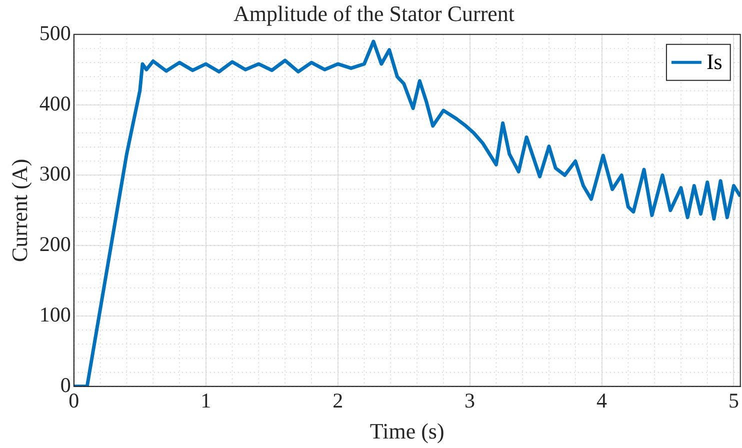 The height and width of the screenshot is (448, 742). Describe the element at coordinates (55, 314) in the screenshot. I see `y-tick-label: 100` at that location.